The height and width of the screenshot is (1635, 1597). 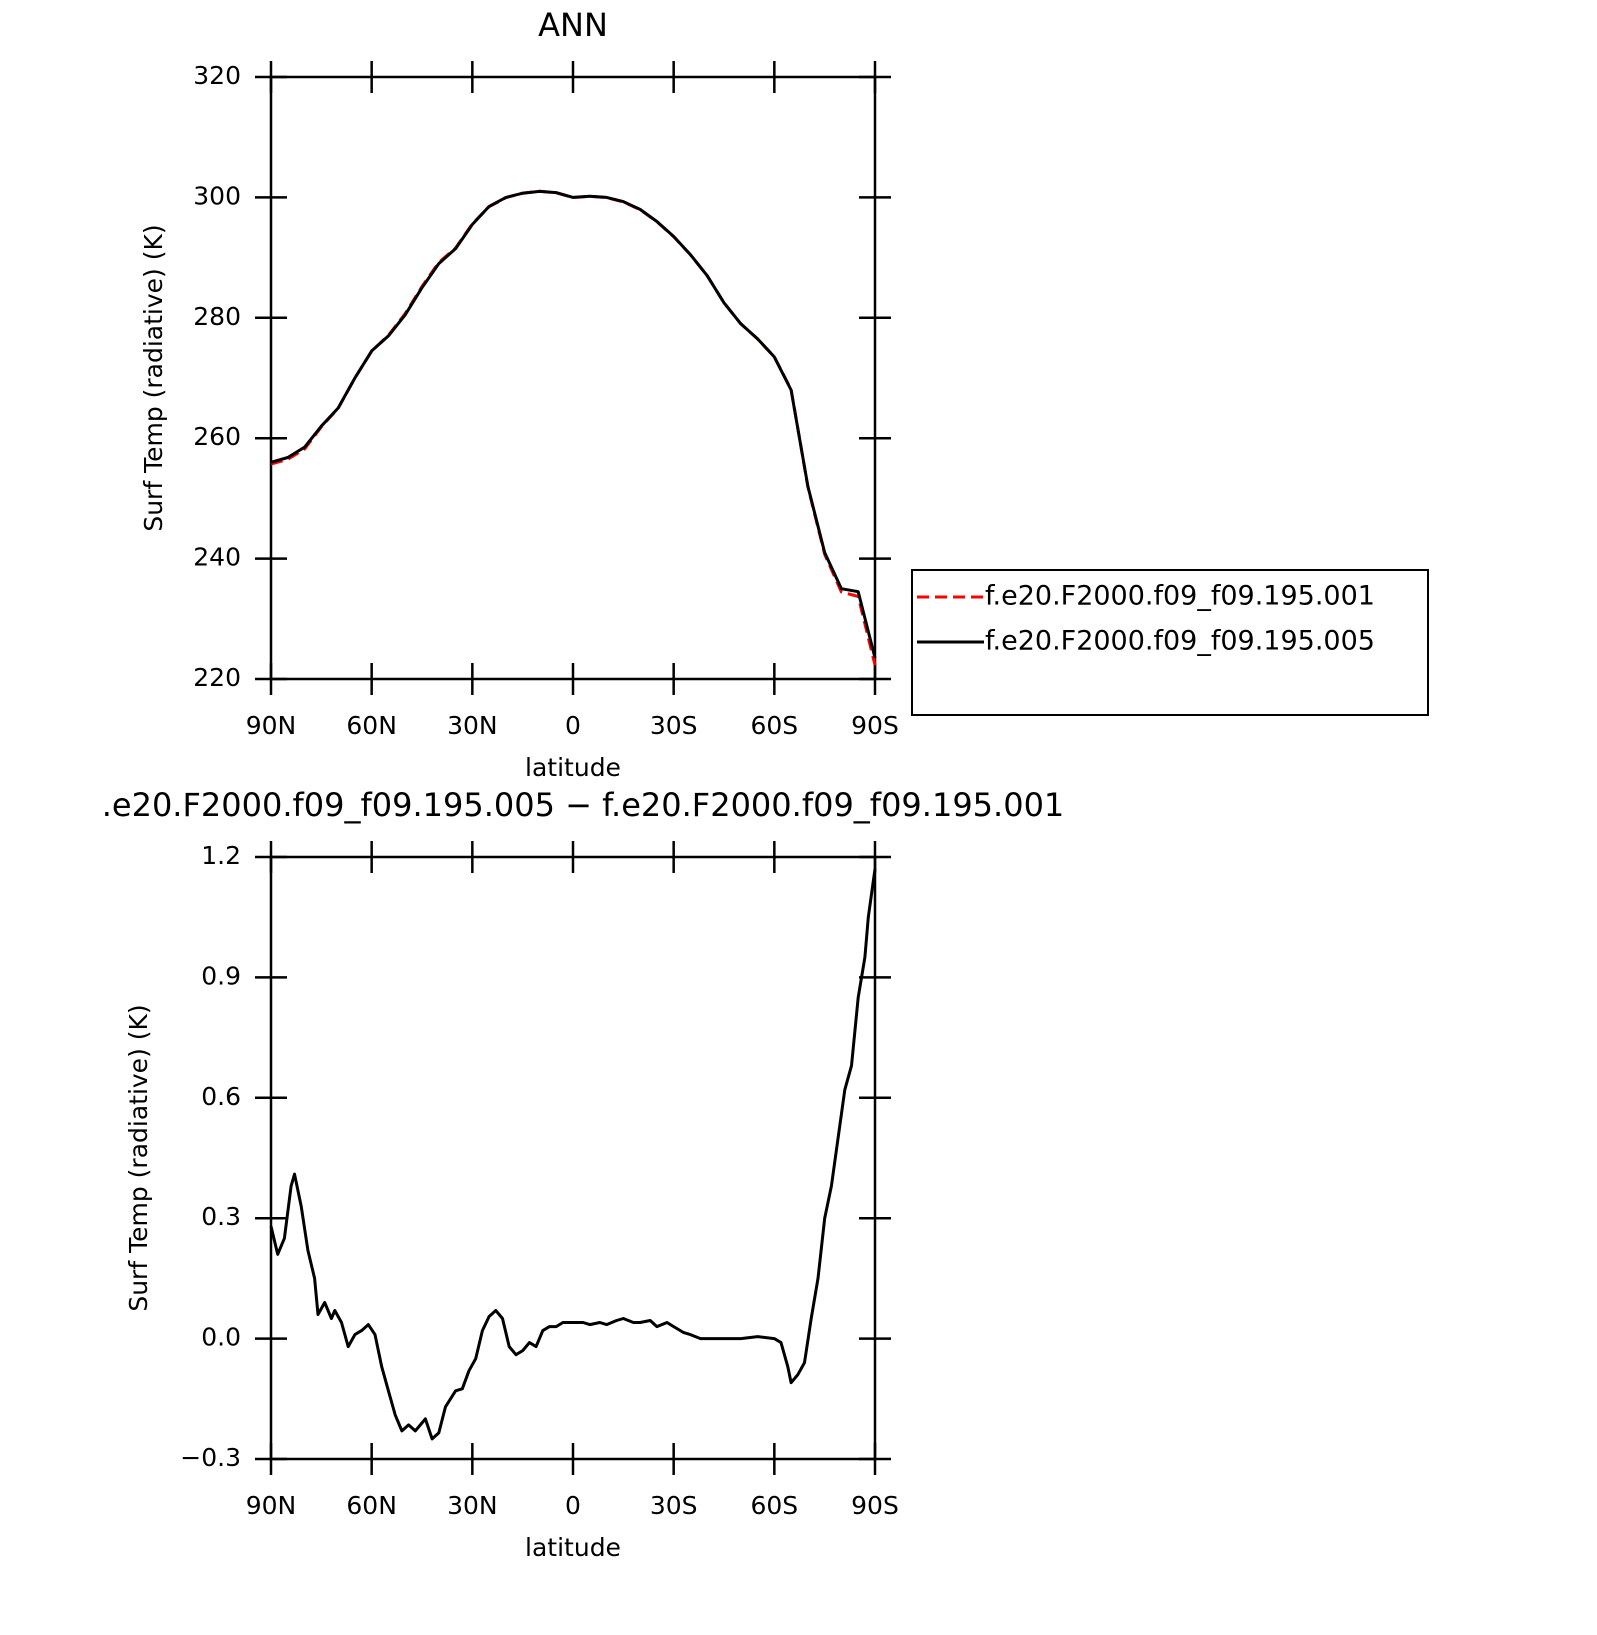 I want to click on y-tick-label: 1.2, so click(x=221, y=855).